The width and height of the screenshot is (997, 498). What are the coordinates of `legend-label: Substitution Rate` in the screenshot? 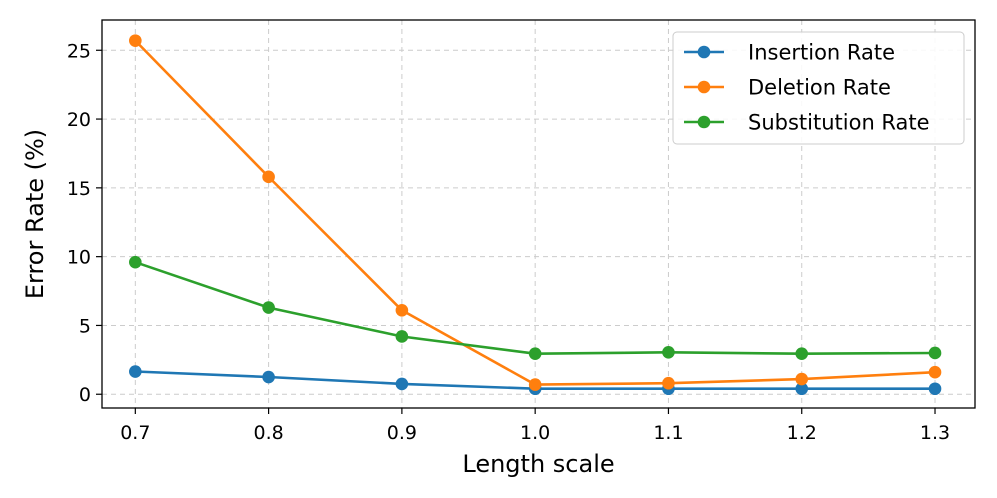 It's located at (839, 123).